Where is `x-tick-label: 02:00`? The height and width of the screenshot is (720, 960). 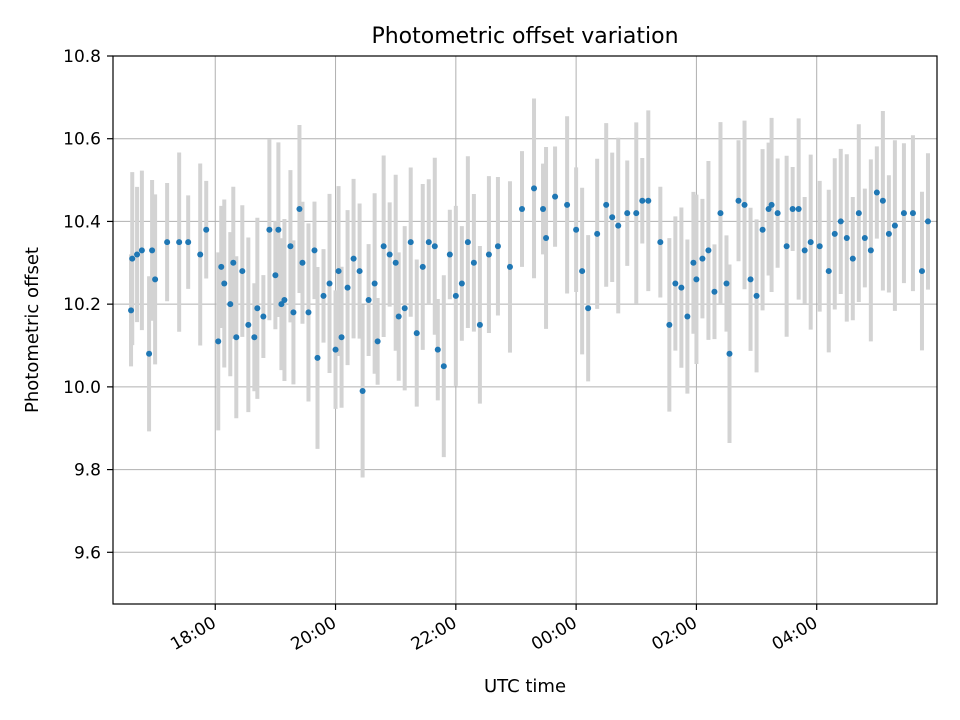
x-tick-label: 02:00 is located at coordinates (674, 634).